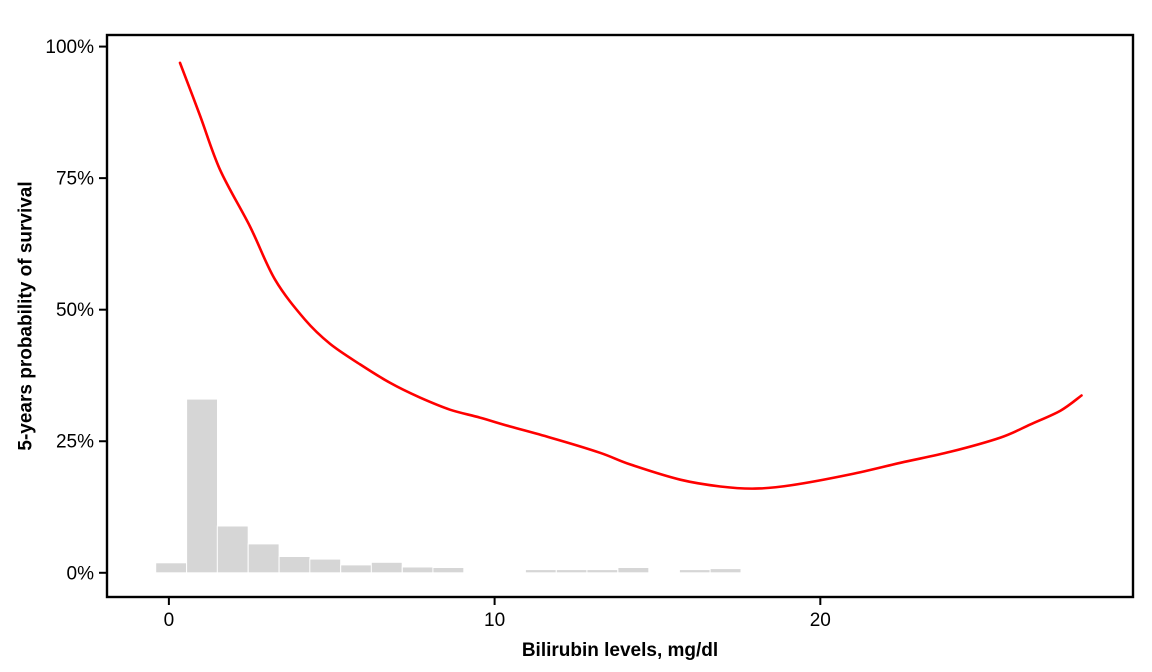  Describe the element at coordinates (820, 620) in the screenshot. I see `x-tick-label: 20` at that location.